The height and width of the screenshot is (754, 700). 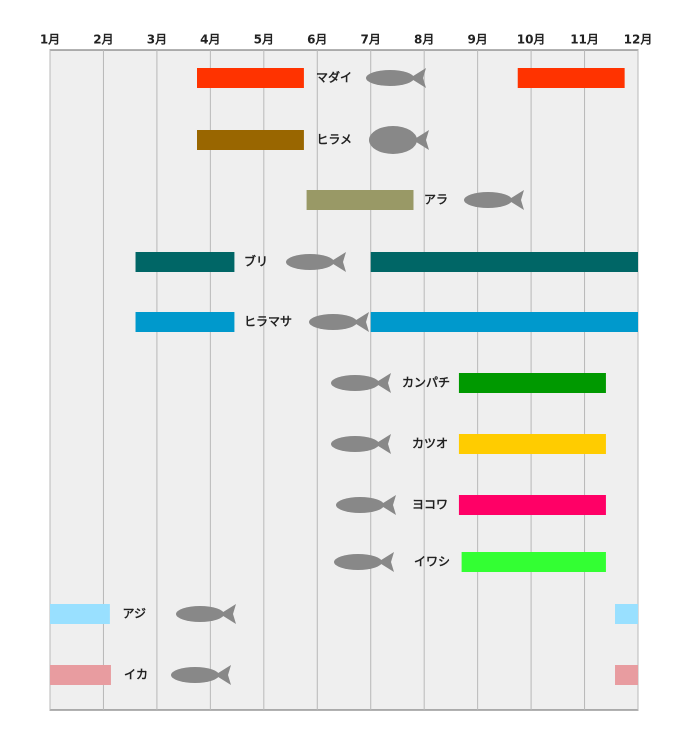 I want to click on x-tick-label: 10月, so click(x=531, y=40).